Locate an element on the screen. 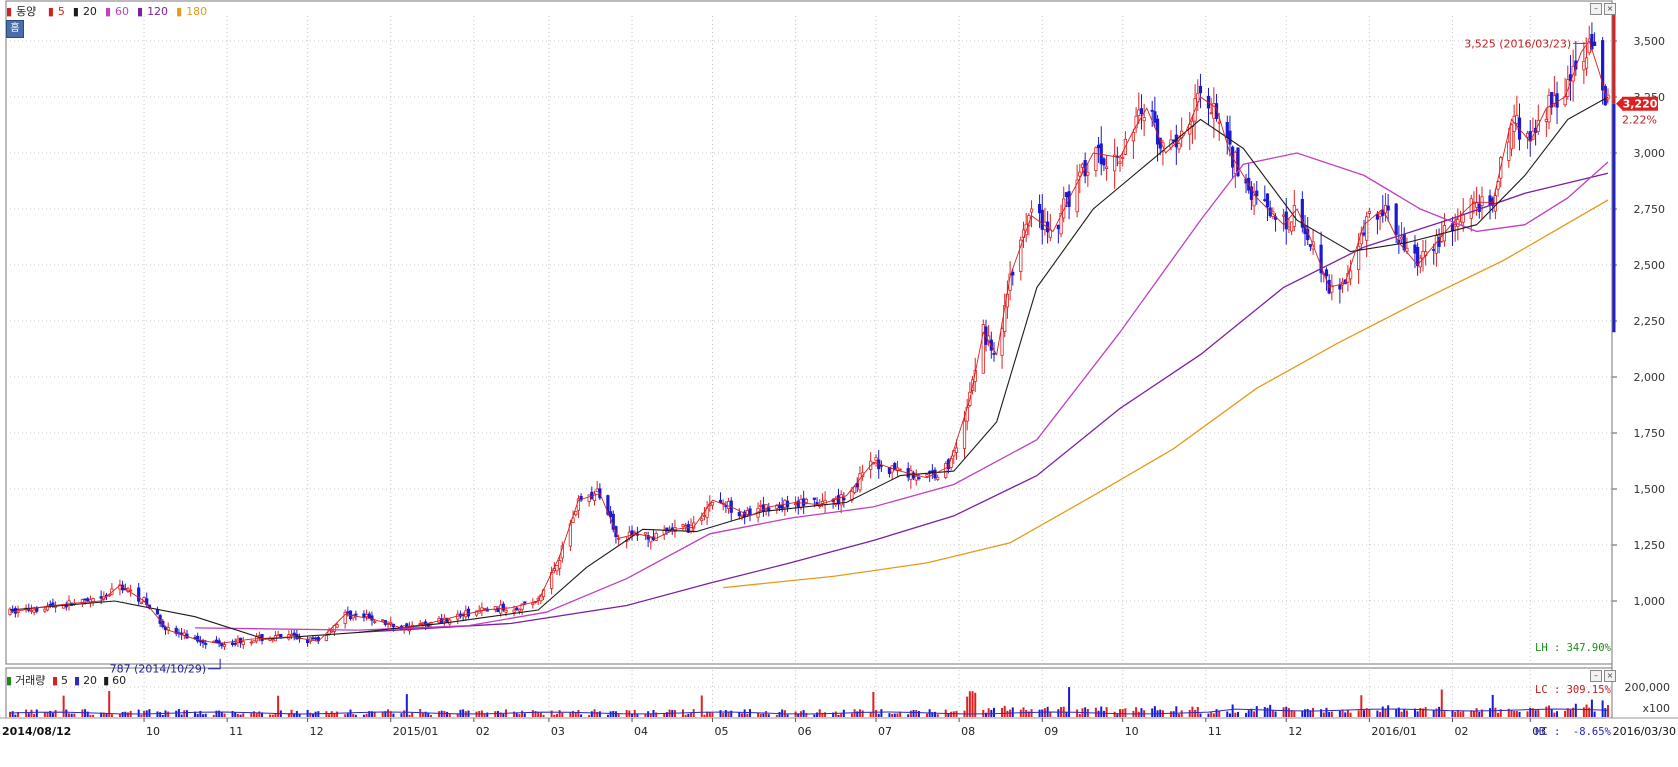  y-tick-label: 3,000 is located at coordinates (1650, 153).